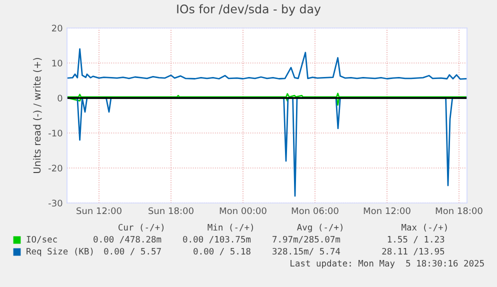  What do you see at coordinates (306, 252) in the screenshot?
I see `text: 328.15m/ 5.74` at bounding box center [306, 252].